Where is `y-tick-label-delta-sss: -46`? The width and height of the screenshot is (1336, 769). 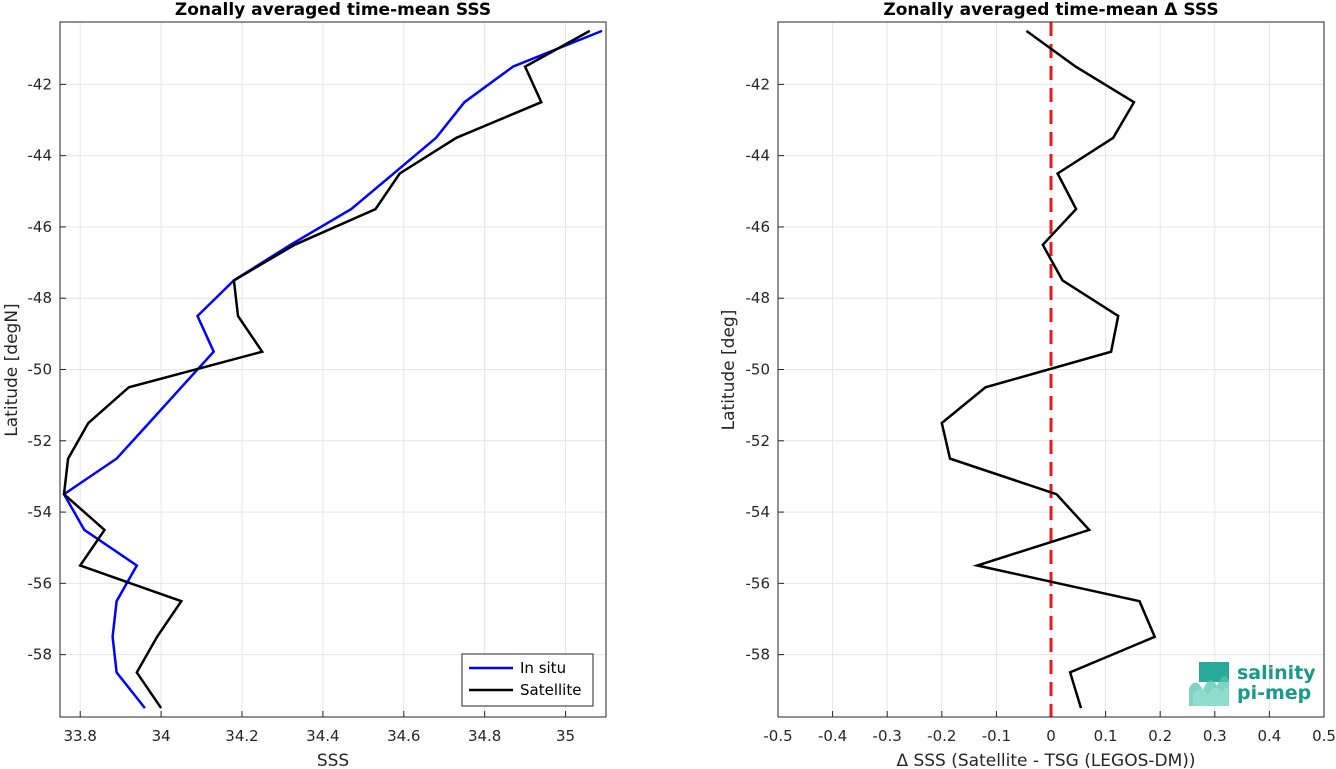 y-tick-label-delta-sss: -46 is located at coordinates (758, 227).